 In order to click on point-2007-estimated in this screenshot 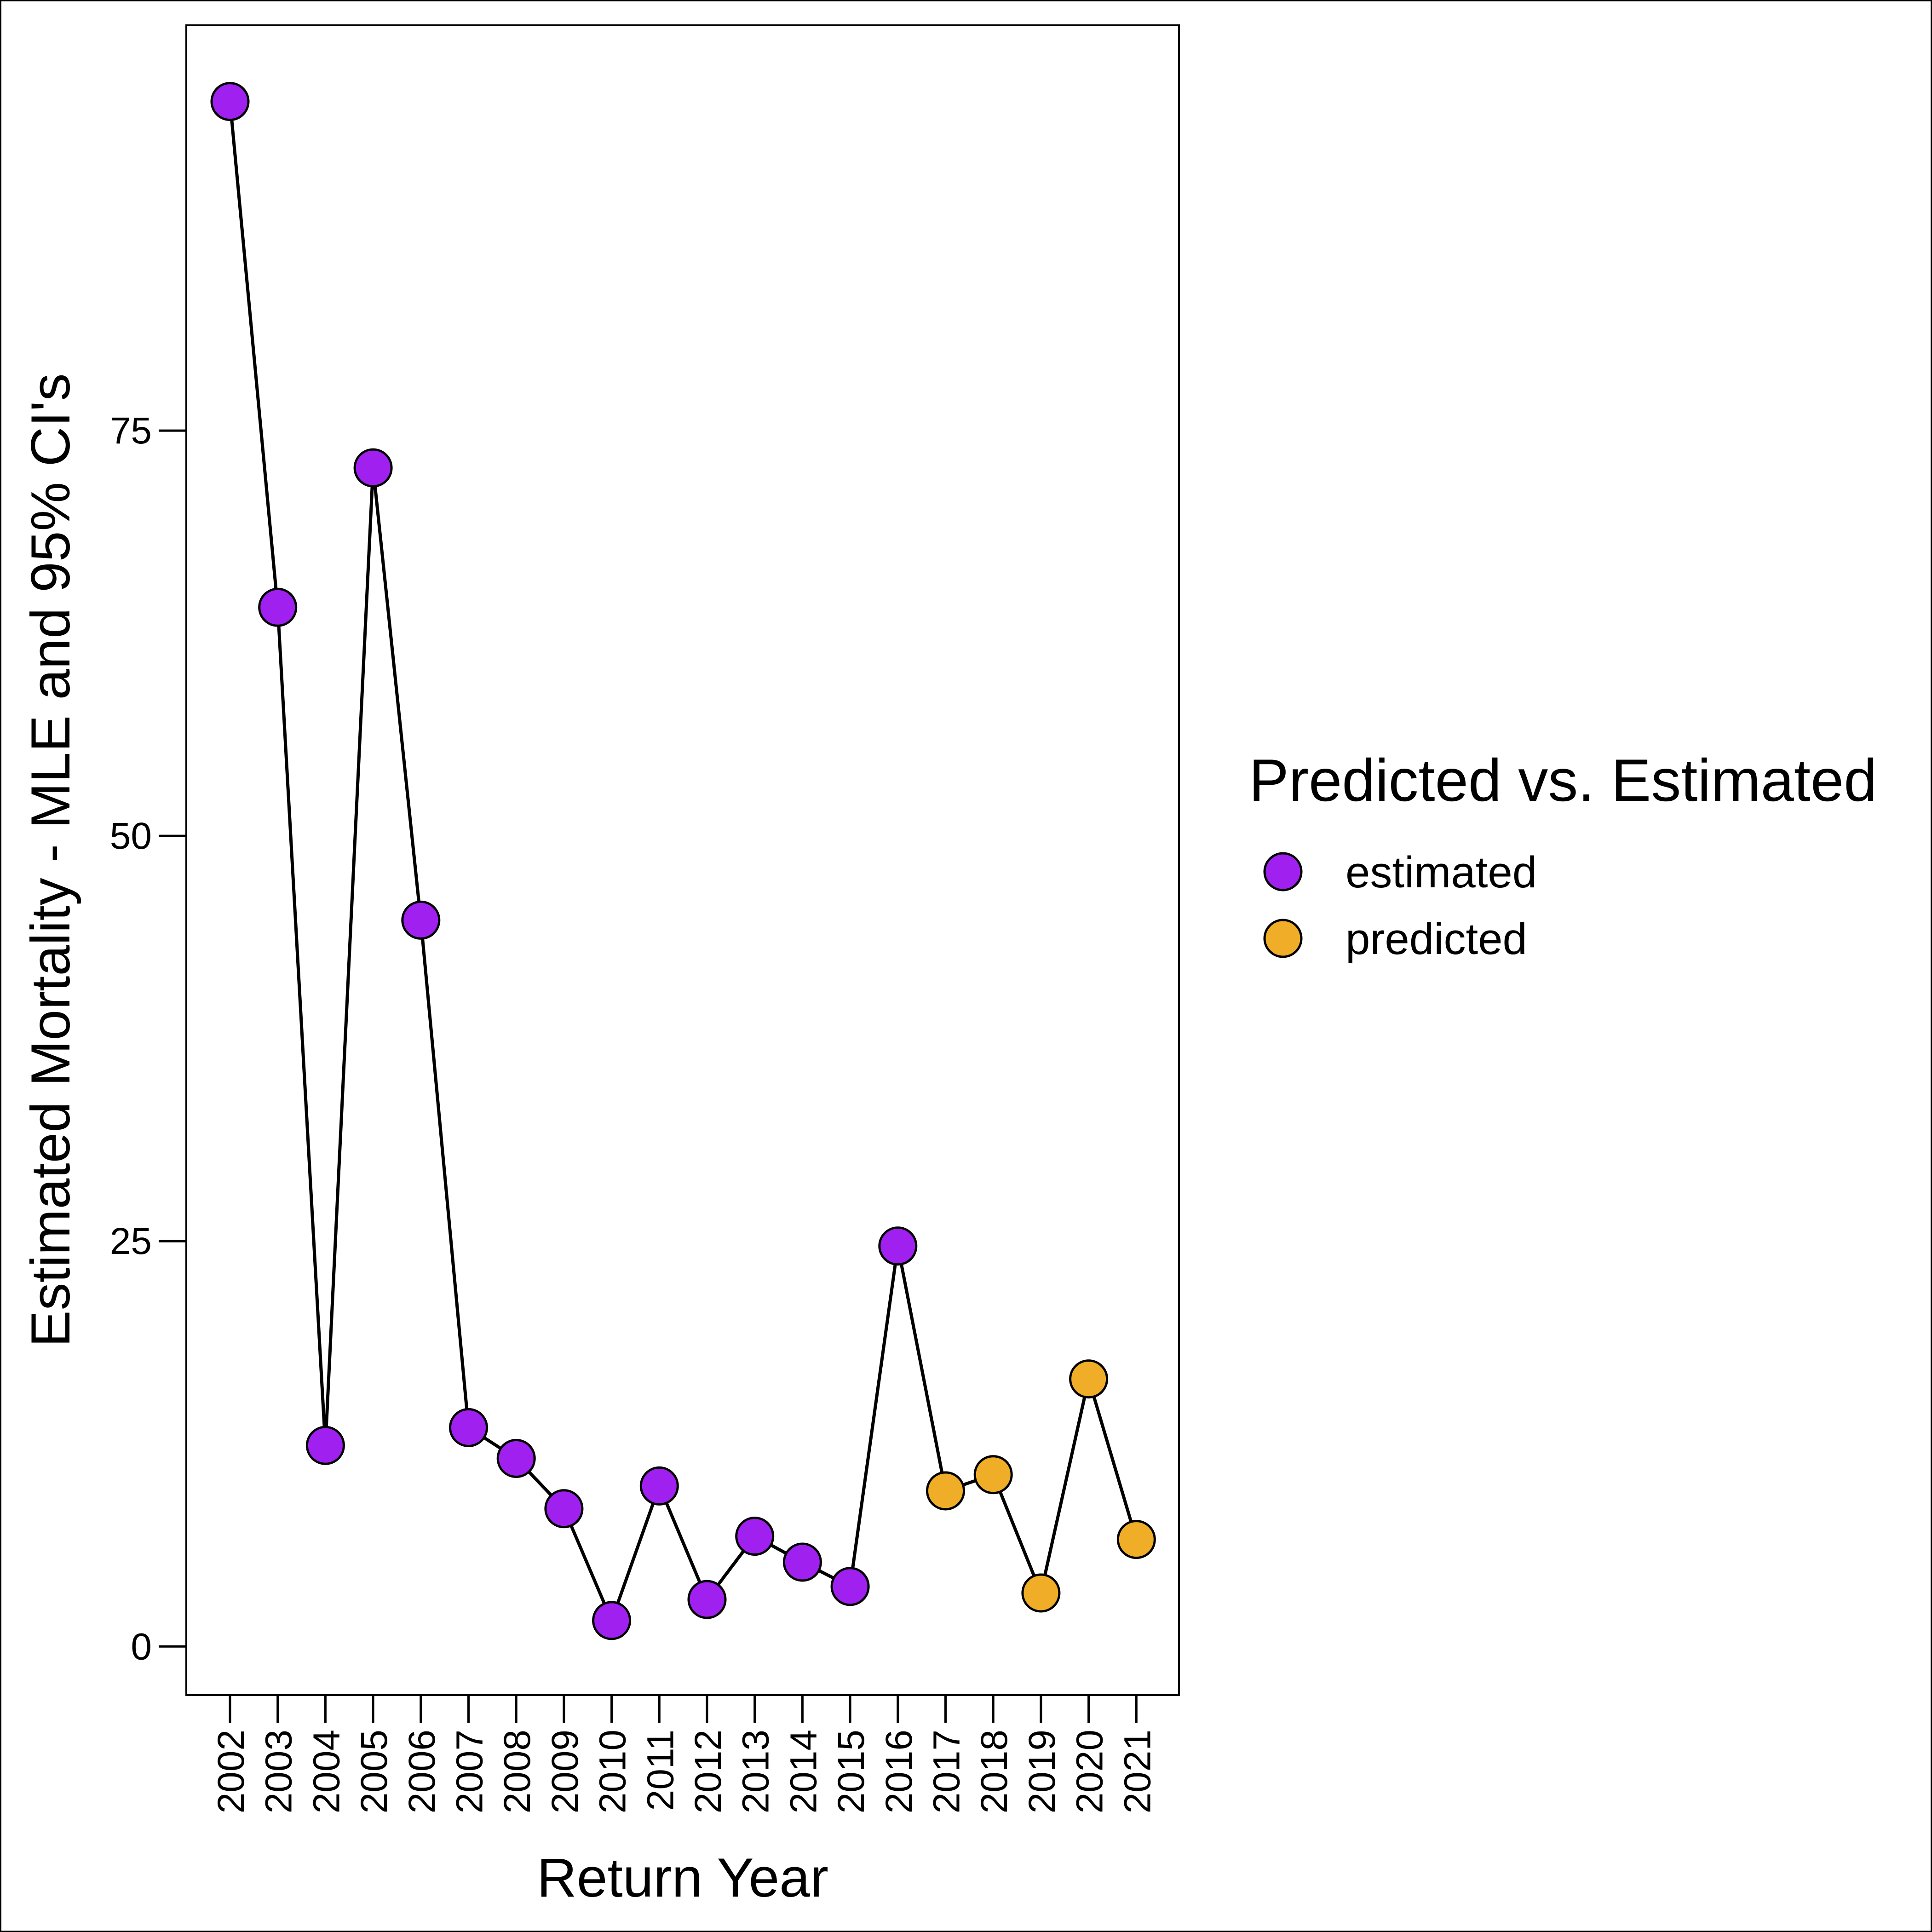, I will do `click(468, 1427)`.